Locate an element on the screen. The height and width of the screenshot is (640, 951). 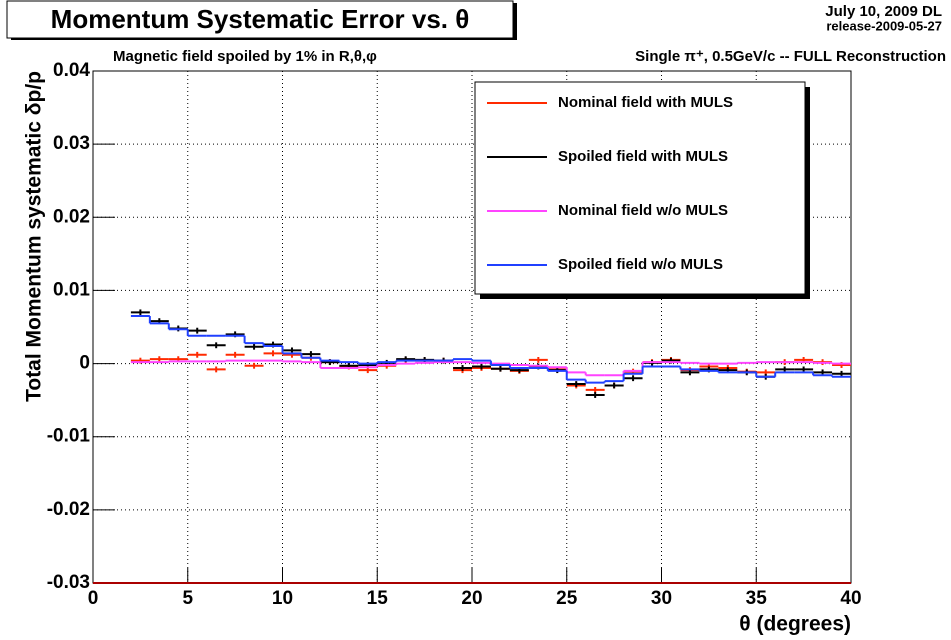
x-tick-label: 35 is located at coordinates (757, 598).